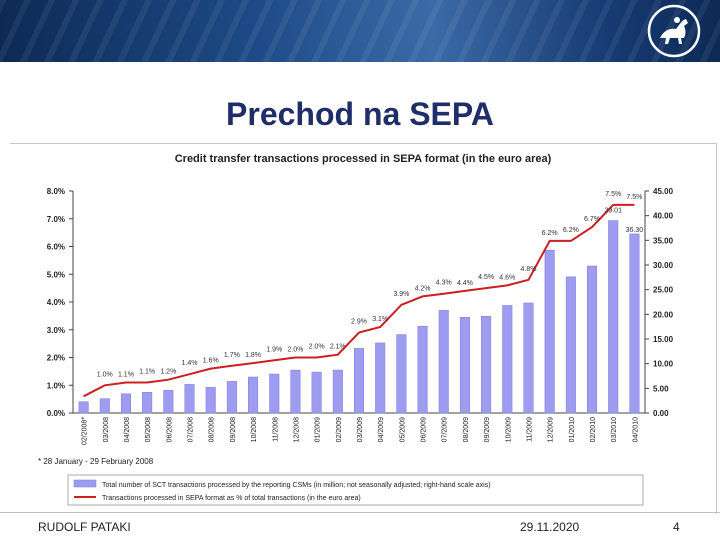 This screenshot has height=540, width=720. What do you see at coordinates (233, 429) in the screenshot?
I see `x-tick-label: 09/2008` at bounding box center [233, 429].